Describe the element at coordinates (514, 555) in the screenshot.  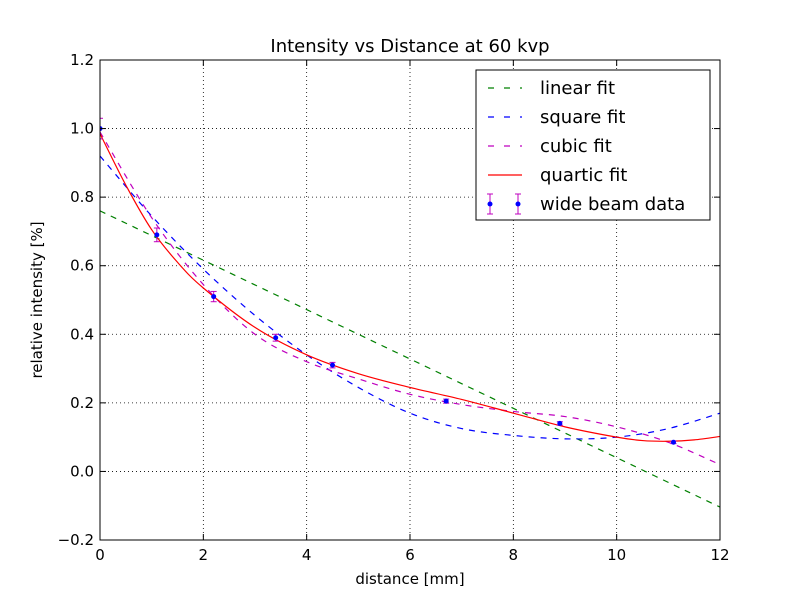
I see `x-tick-label: 8` at that location.